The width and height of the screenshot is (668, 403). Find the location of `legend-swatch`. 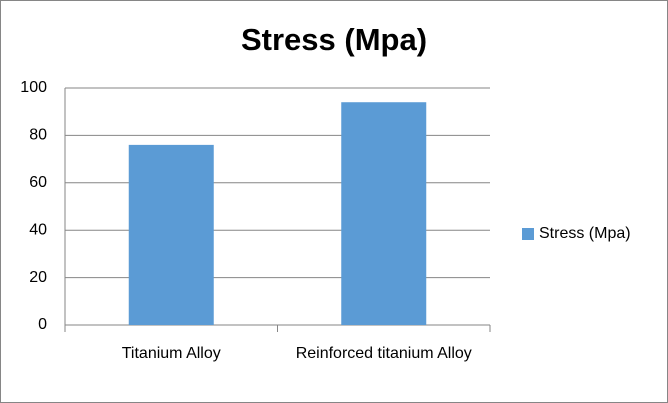

legend-swatch is located at coordinates (528, 234).